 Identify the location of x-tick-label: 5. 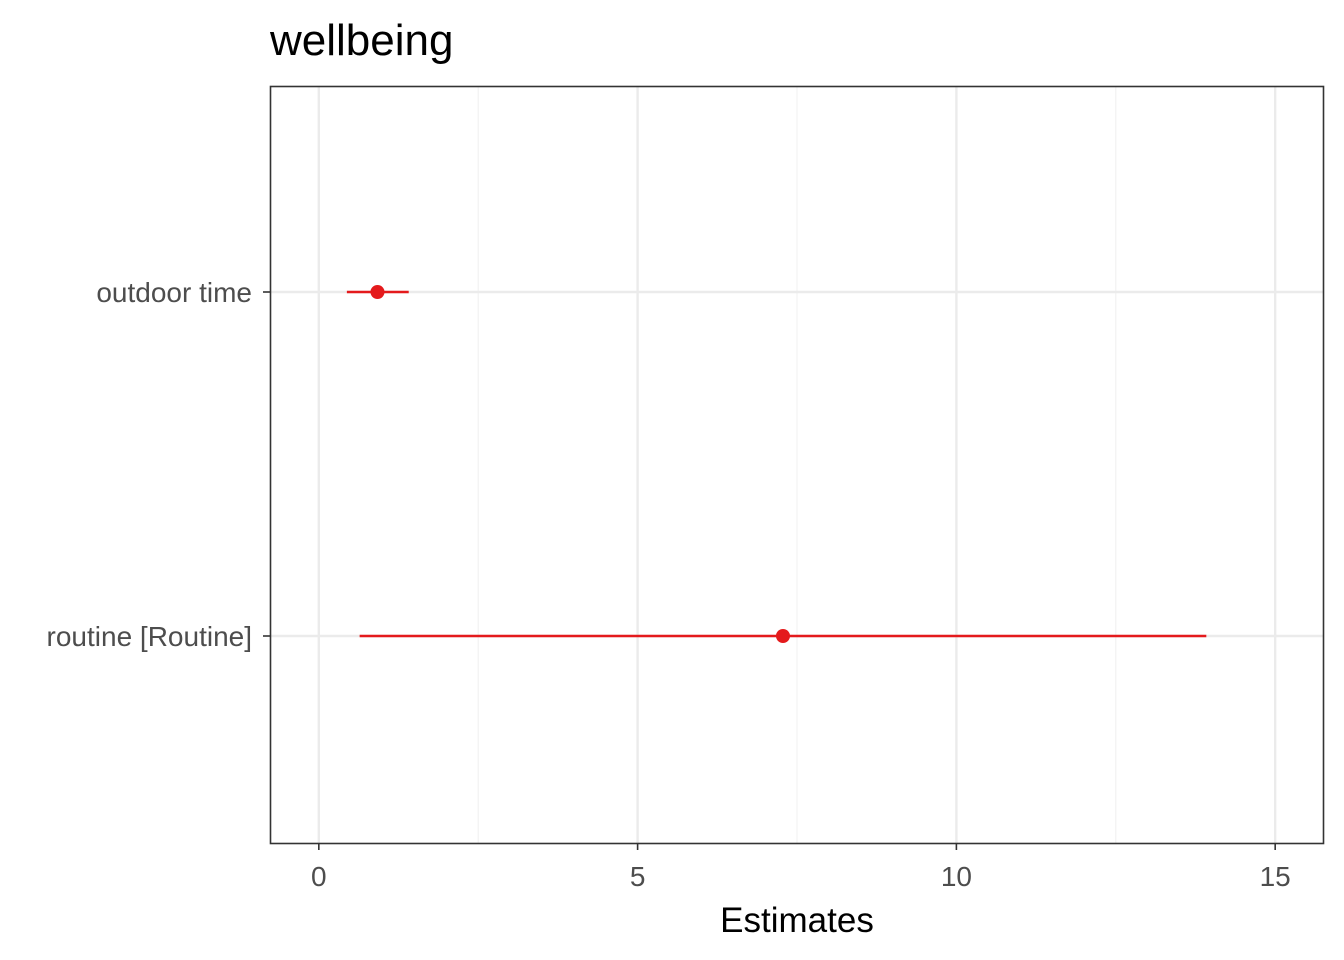
(638, 876).